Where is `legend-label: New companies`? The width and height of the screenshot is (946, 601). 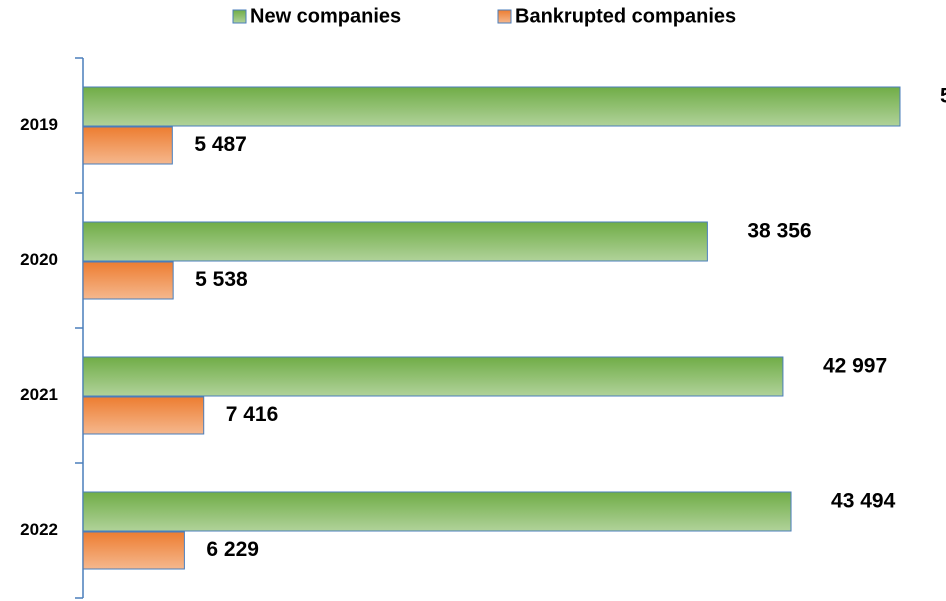 legend-label: New companies is located at coordinates (325, 16).